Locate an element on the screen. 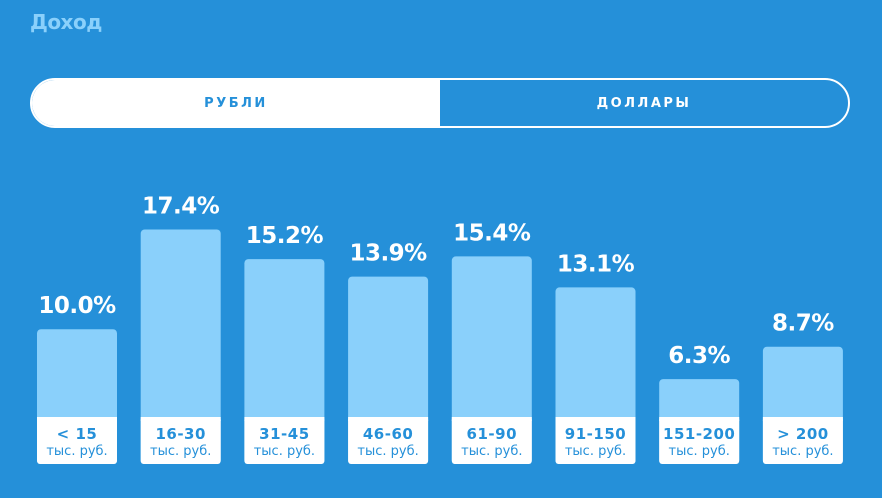  bar-value-label: 10.0% is located at coordinates (77, 306).